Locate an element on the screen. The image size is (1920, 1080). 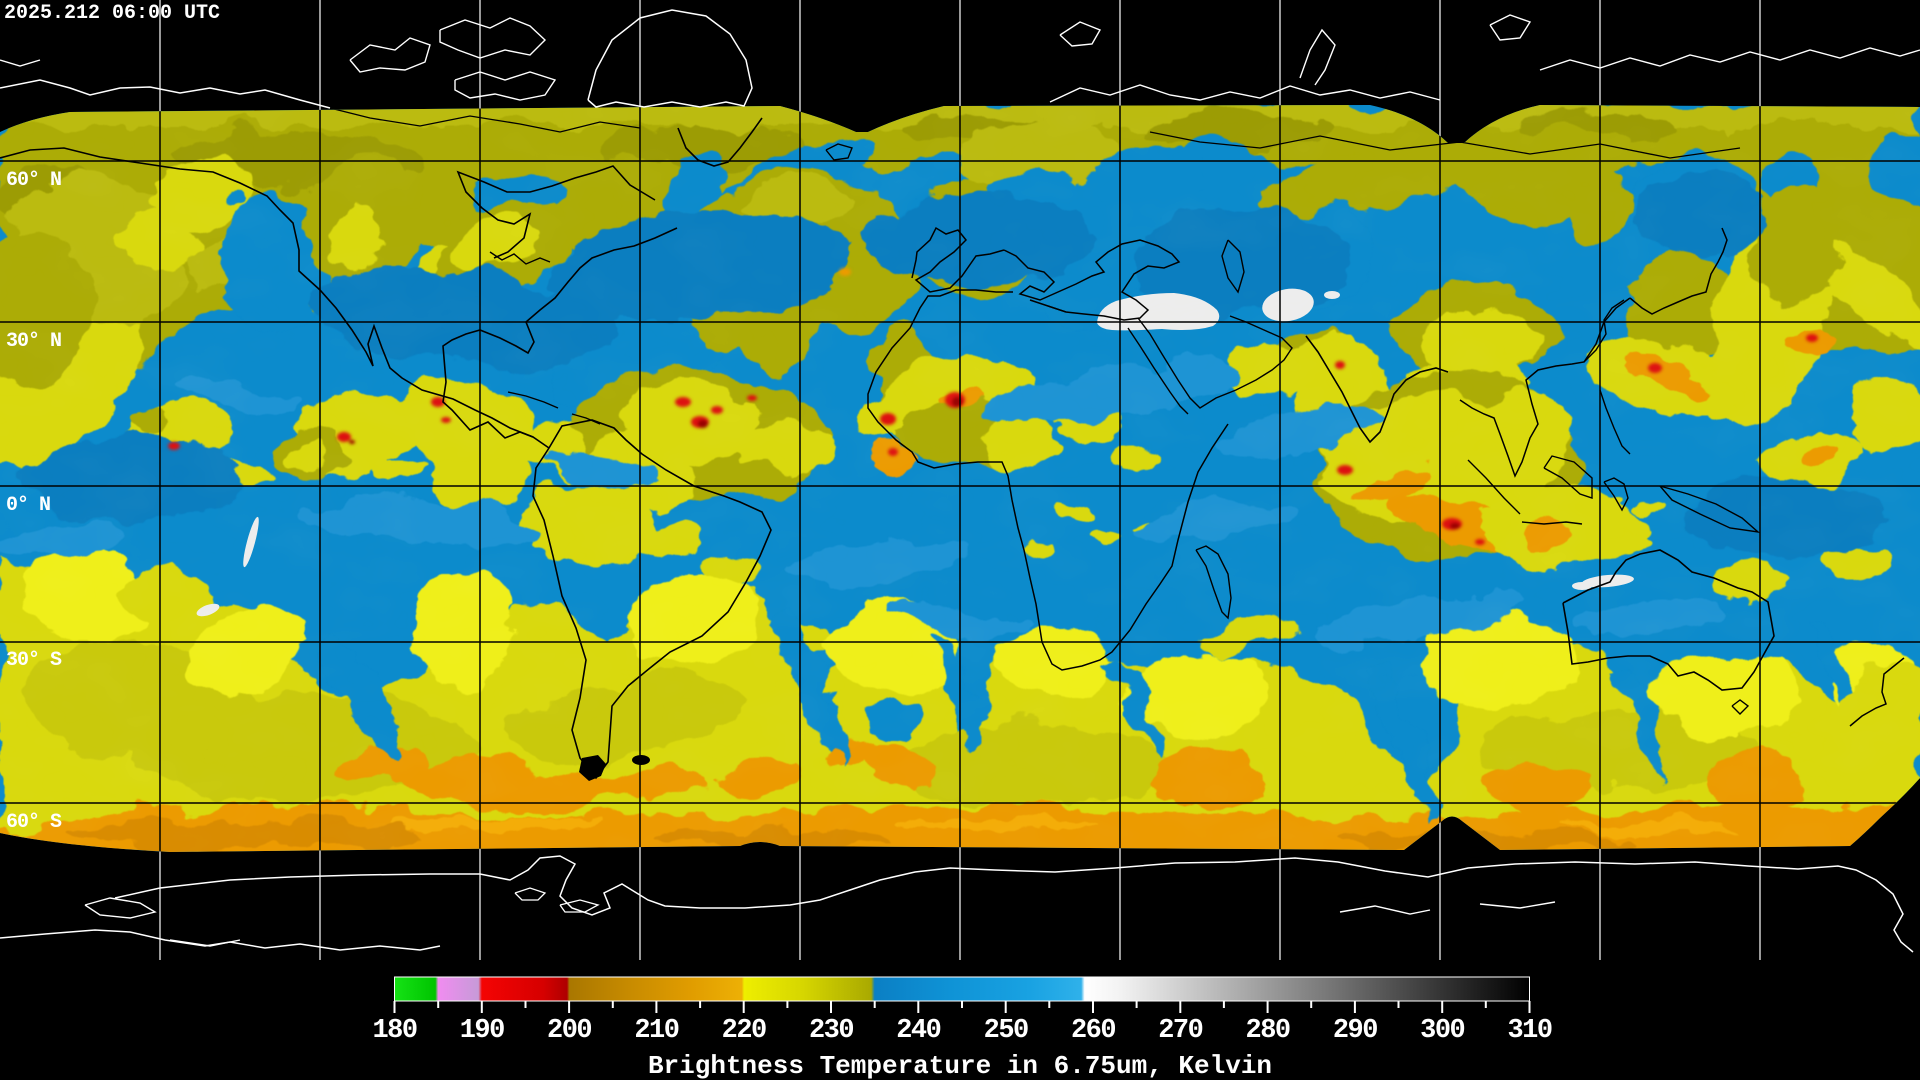
svg-text: 60° N is located at coordinates (33, 180).